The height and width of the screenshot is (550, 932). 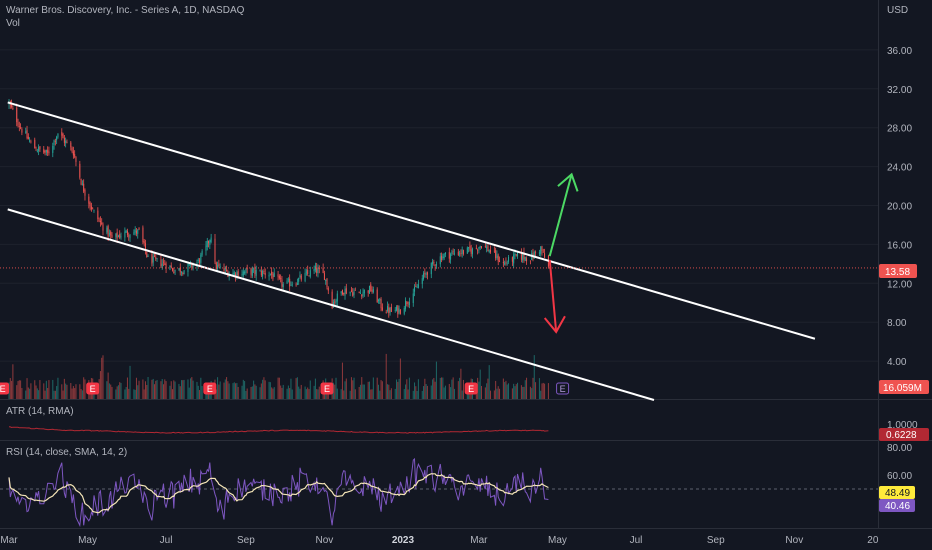 What do you see at coordinates (13, 23) in the screenshot?
I see `volume-label: Vol` at bounding box center [13, 23].